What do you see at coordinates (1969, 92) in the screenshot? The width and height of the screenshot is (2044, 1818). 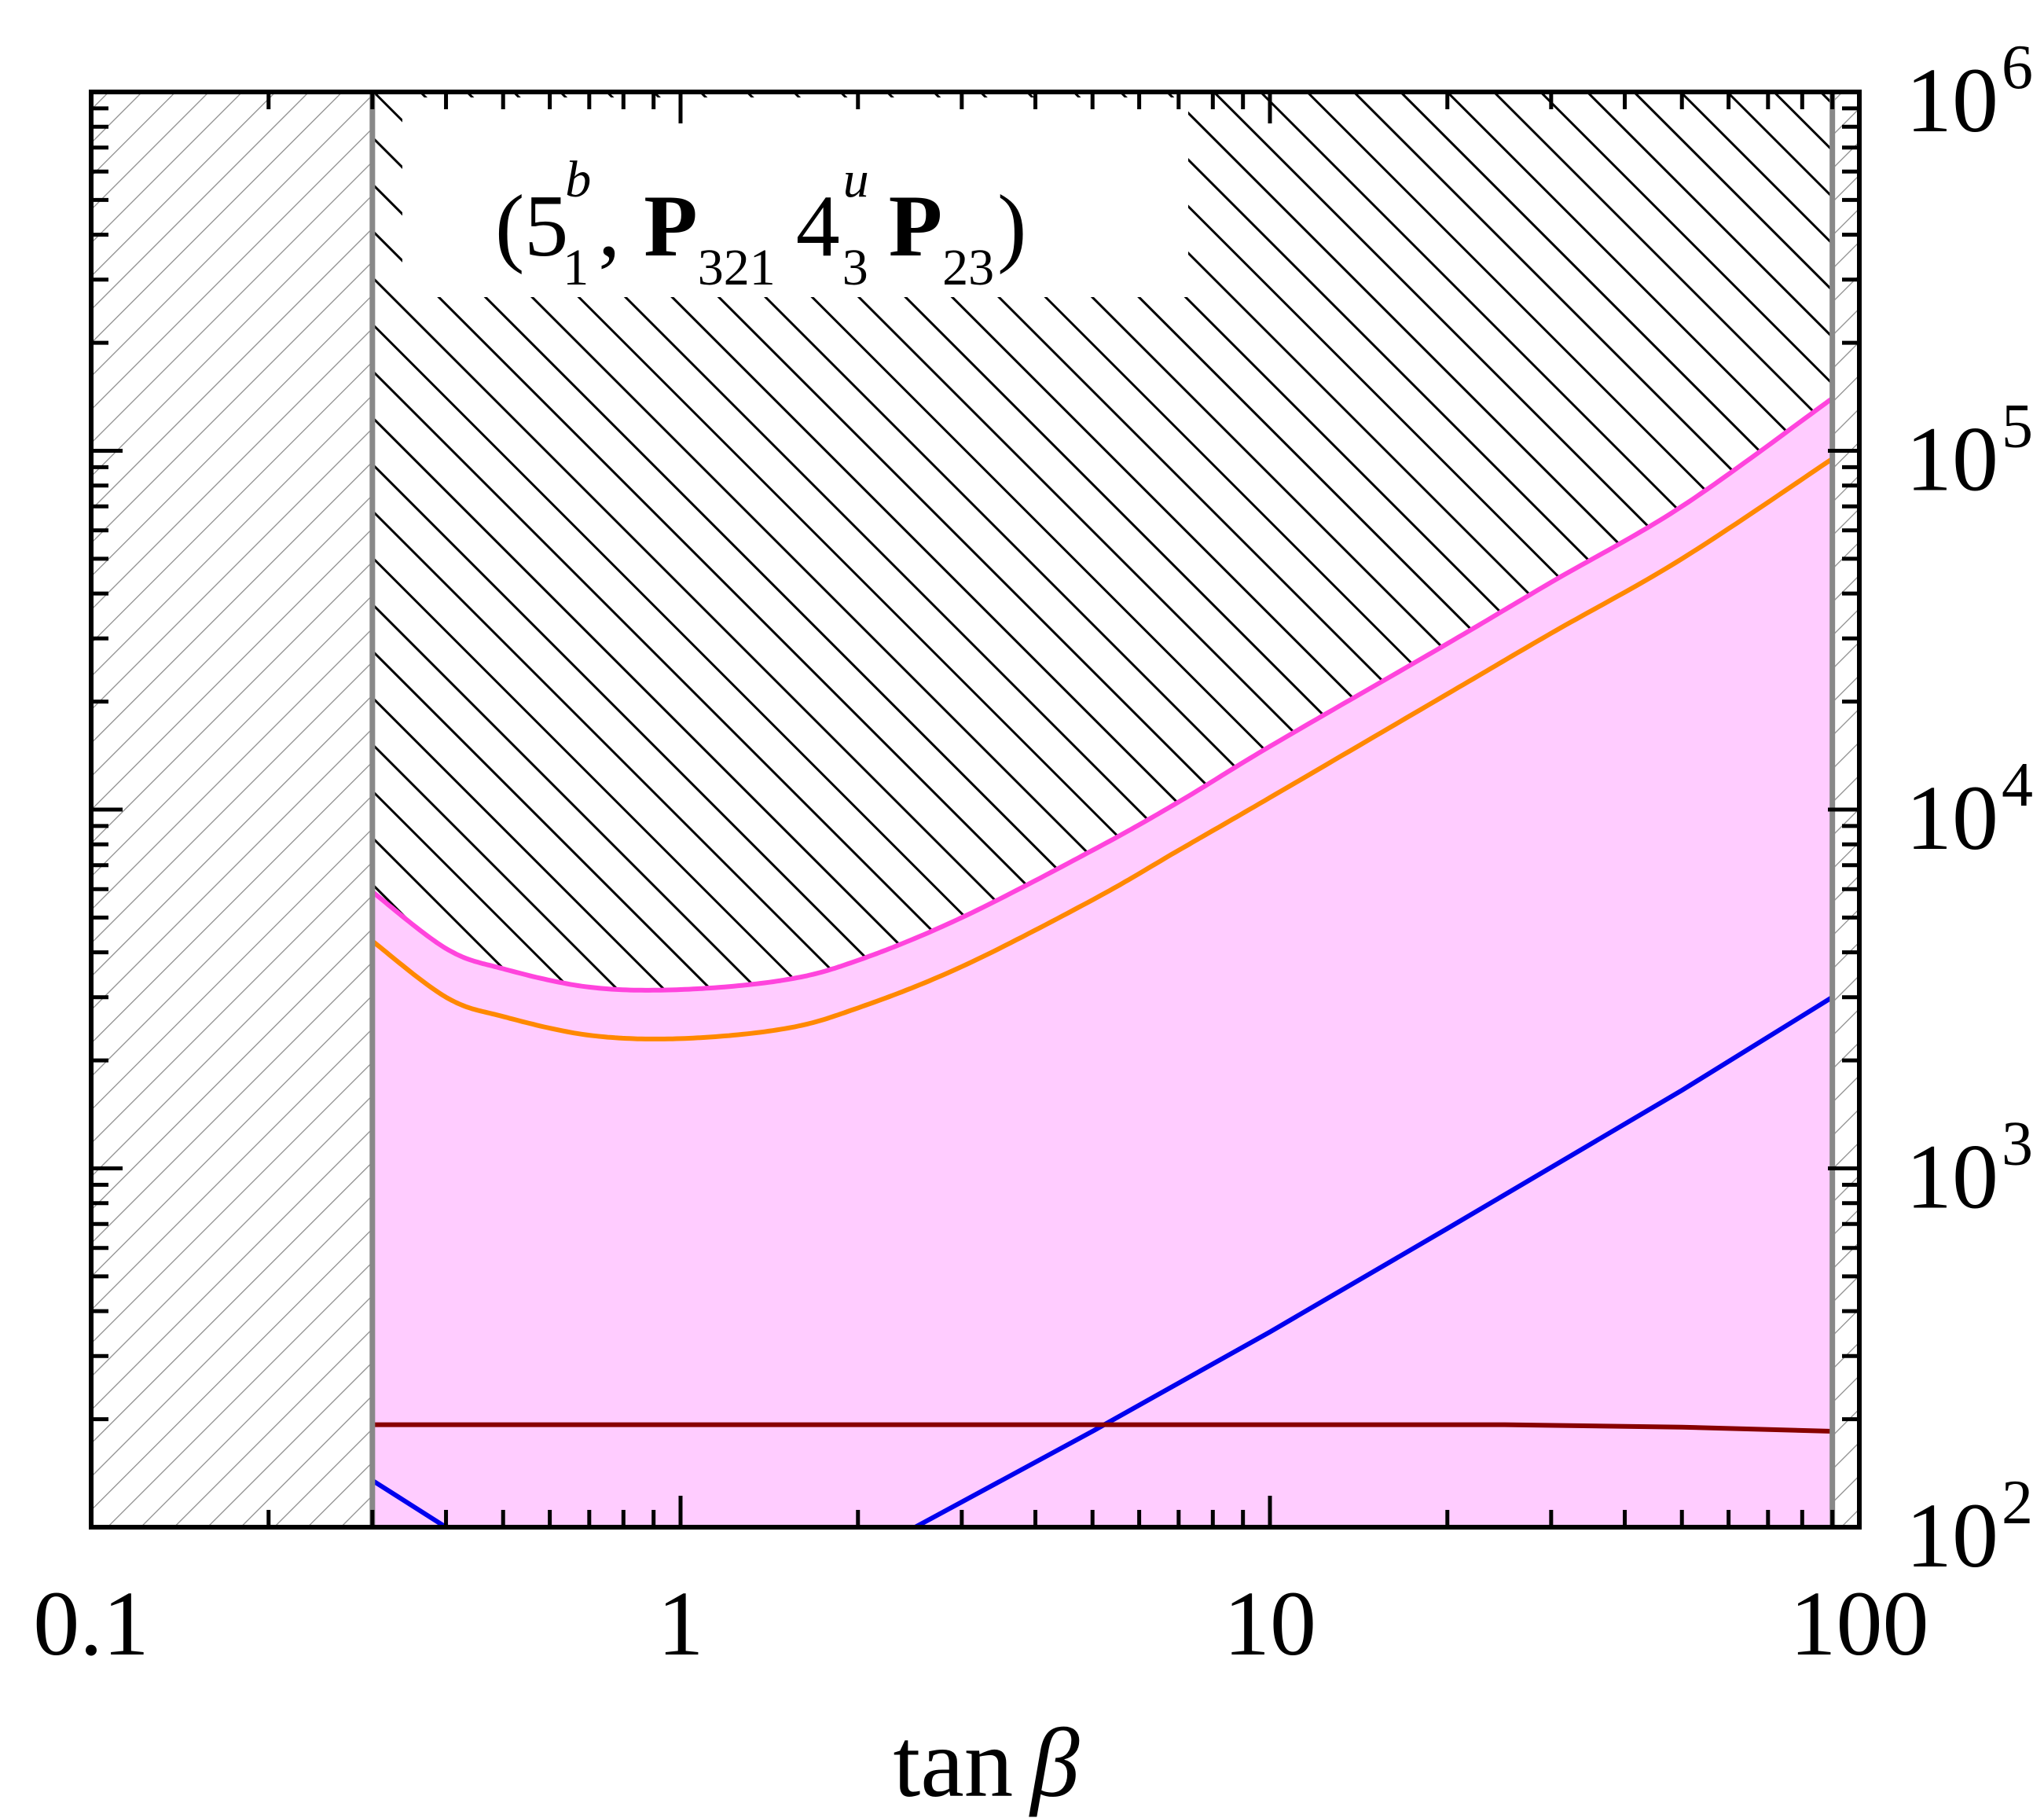 I see `y-tick-label: 10⁶` at bounding box center [1969, 92].